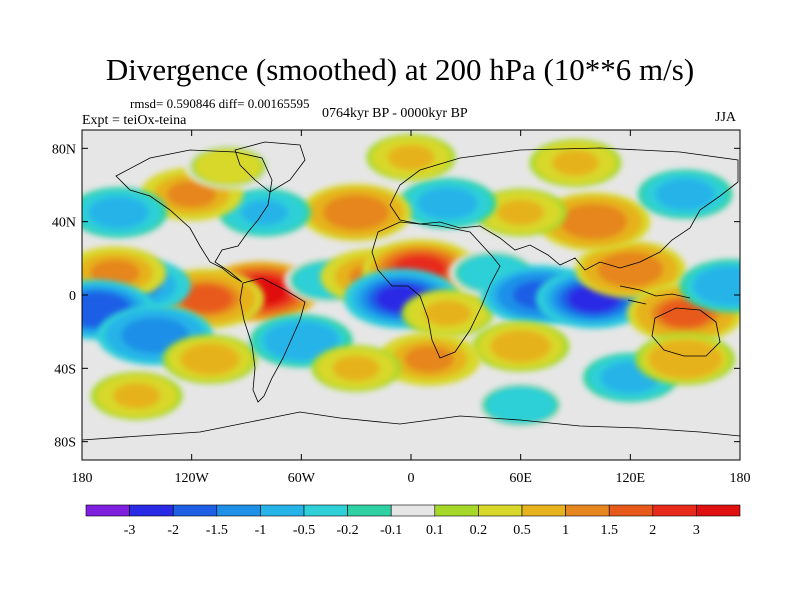 The width and height of the screenshot is (800, 600). Describe the element at coordinates (217, 530) in the screenshot. I see `colorbar-label-2: -1.5` at that location.